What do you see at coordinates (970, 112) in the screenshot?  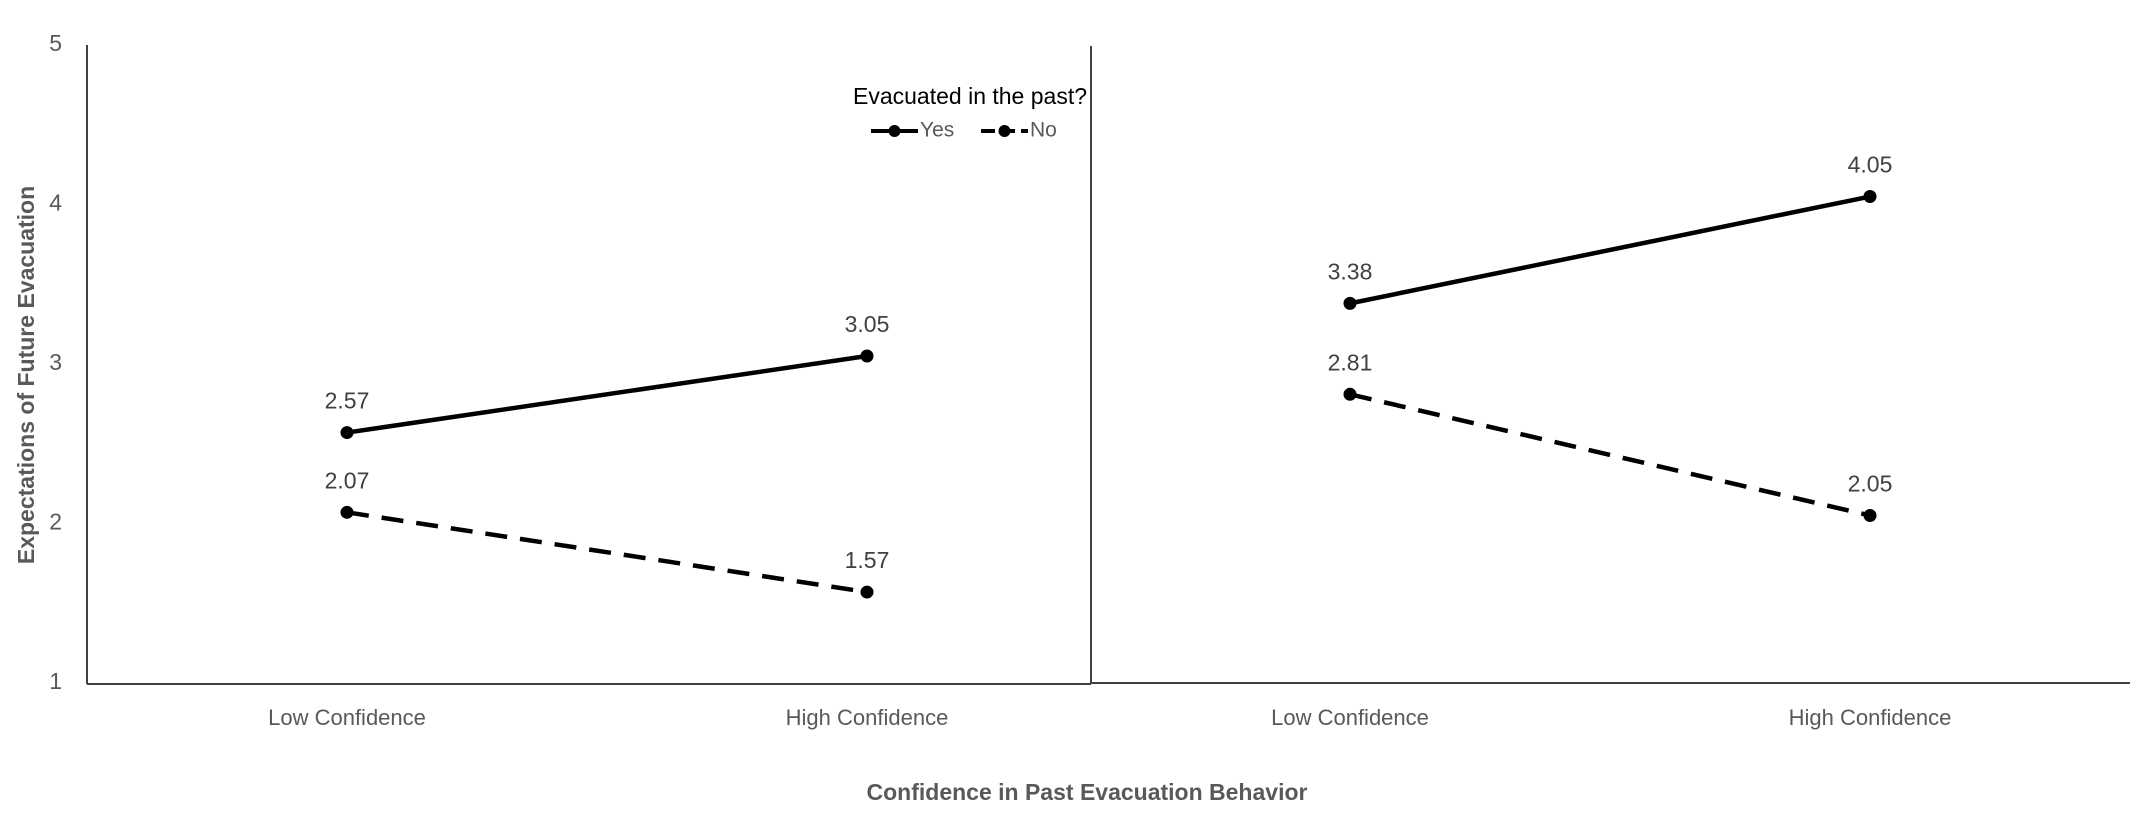 I see `legend: Evacuated in the past? Yes No` at bounding box center [970, 112].